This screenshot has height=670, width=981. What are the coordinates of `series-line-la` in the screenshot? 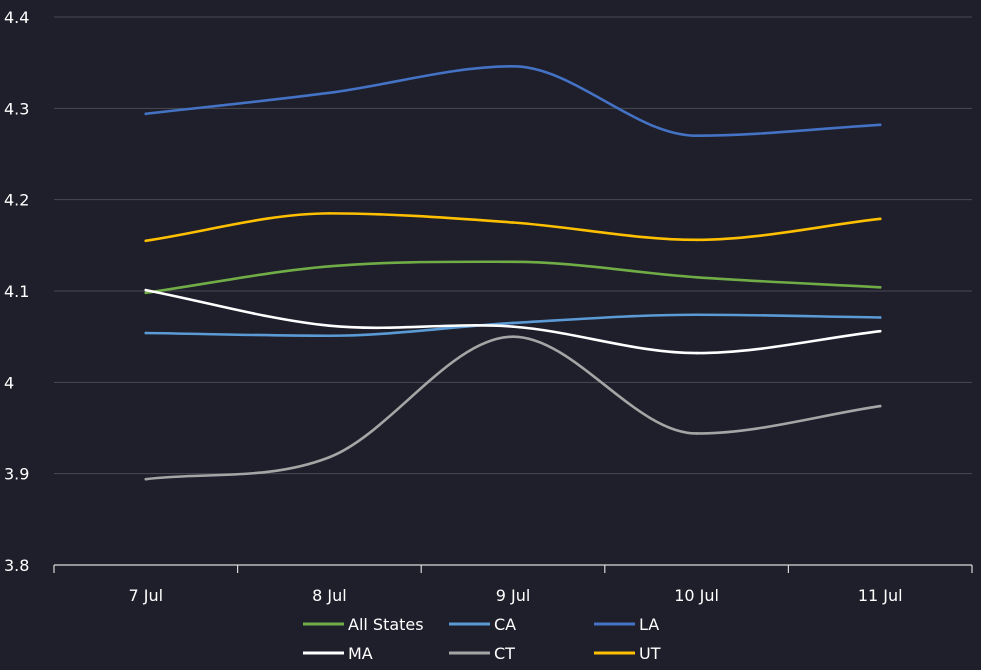 It's located at (513, 101).